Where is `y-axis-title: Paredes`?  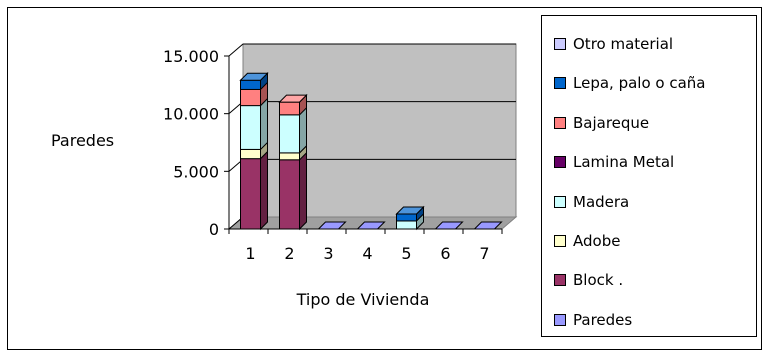
y-axis-title: Paredes is located at coordinates (82, 140).